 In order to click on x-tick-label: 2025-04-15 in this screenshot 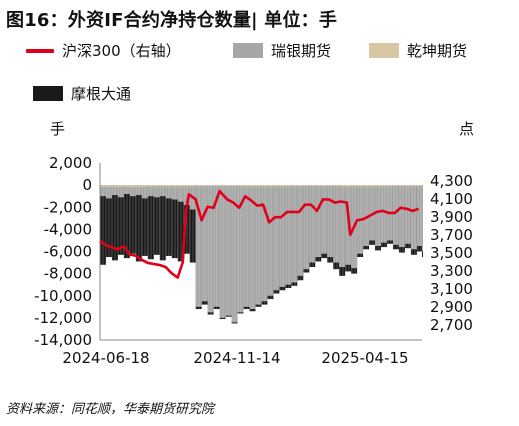, I will do `click(364, 358)`.